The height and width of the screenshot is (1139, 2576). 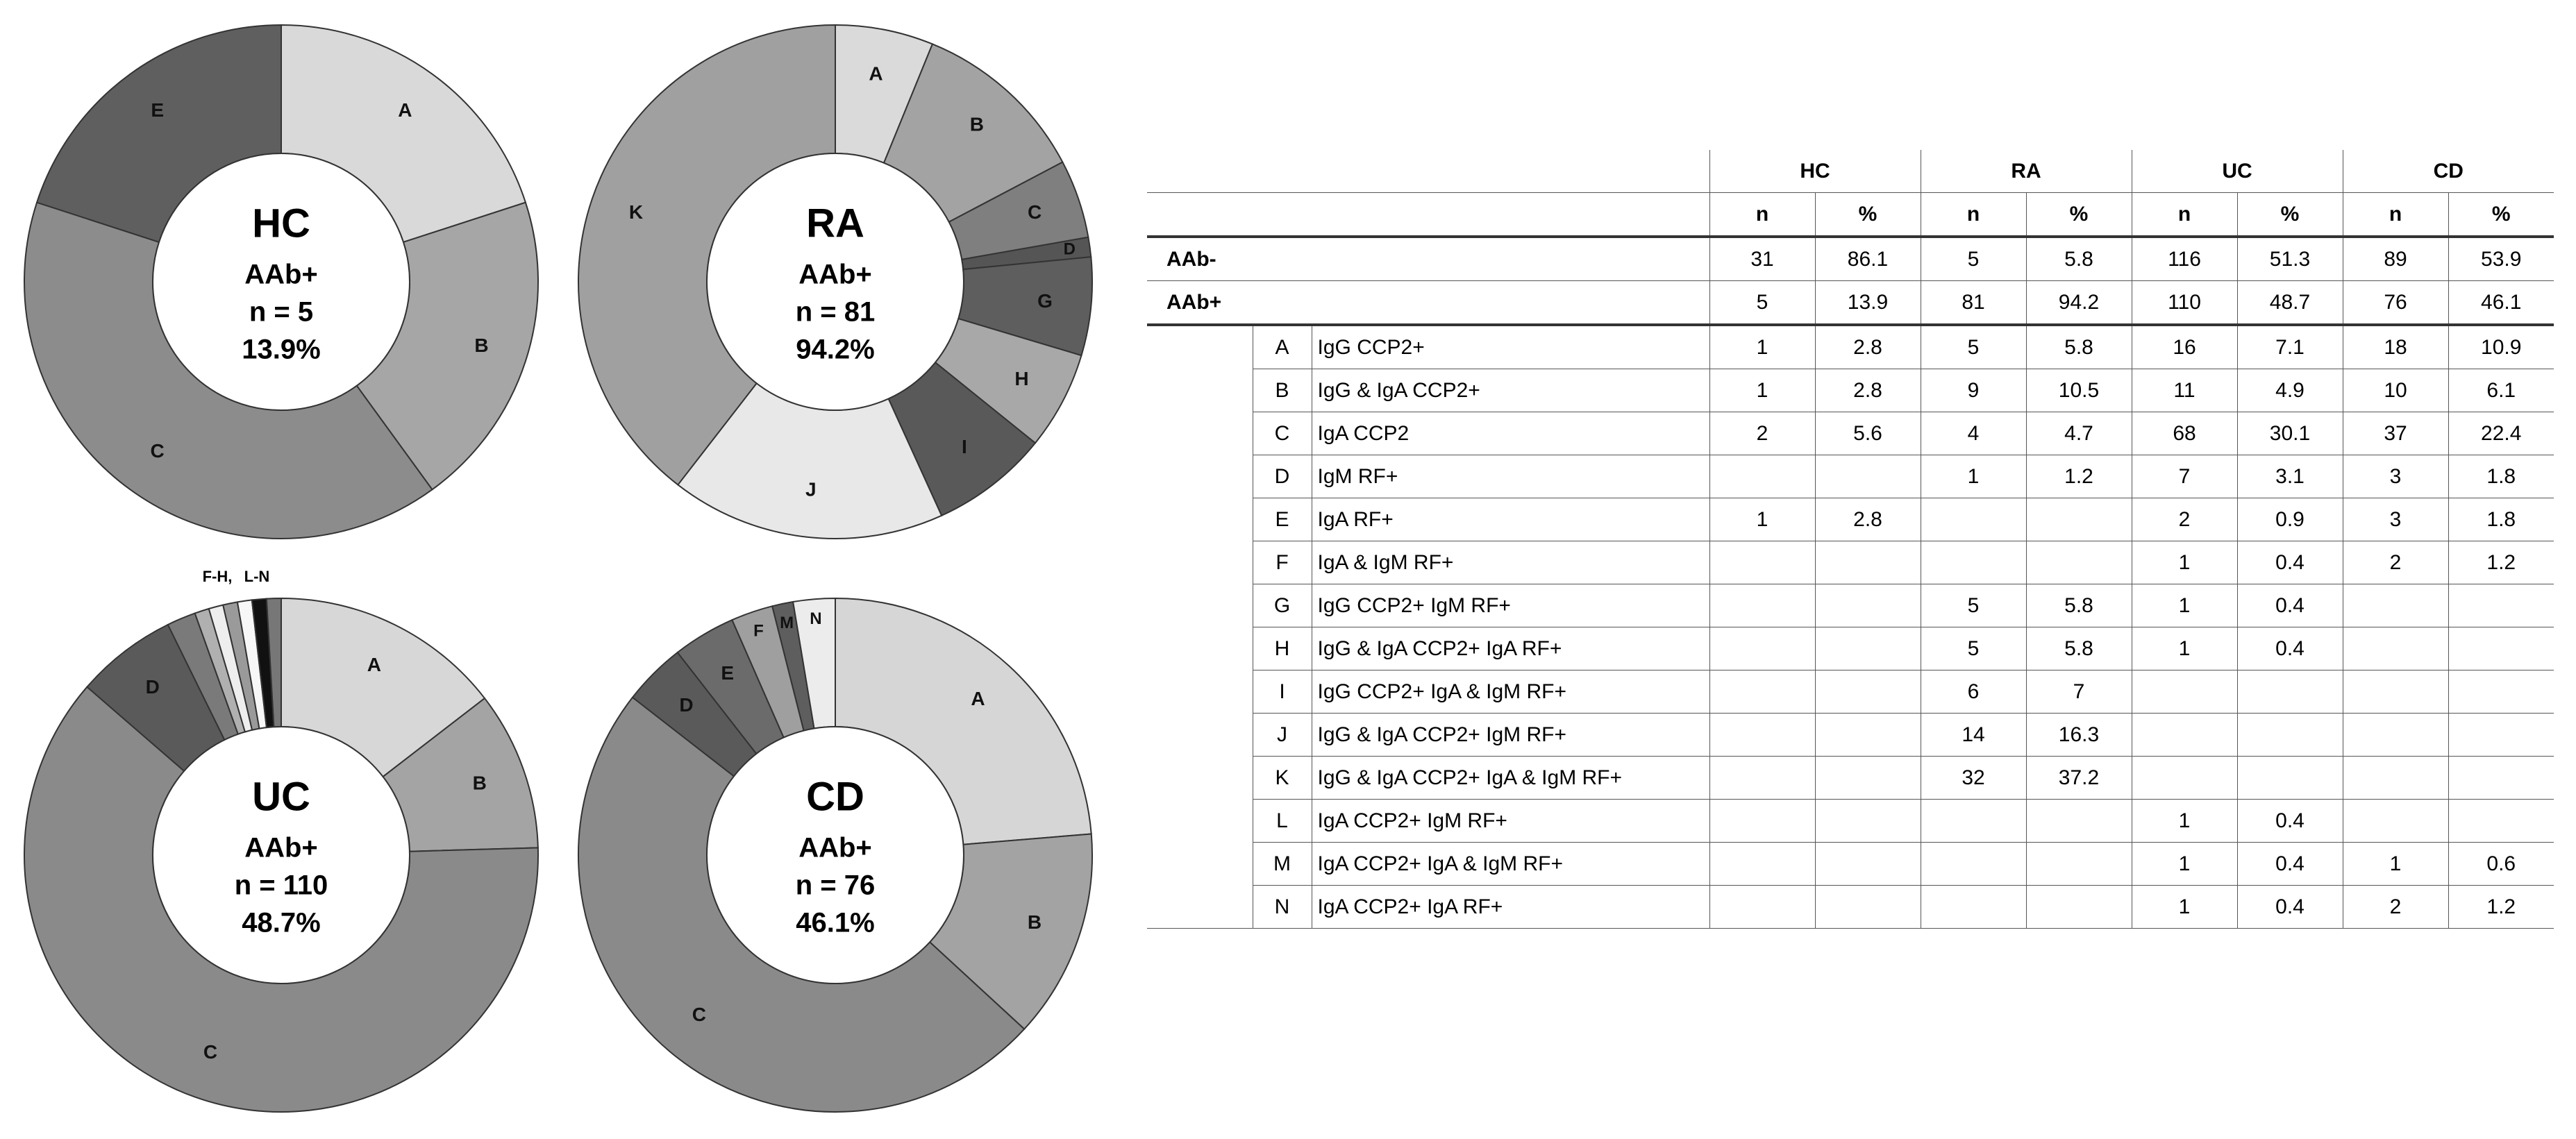 What do you see at coordinates (1282, 907) in the screenshot?
I see `row-code: N` at bounding box center [1282, 907].